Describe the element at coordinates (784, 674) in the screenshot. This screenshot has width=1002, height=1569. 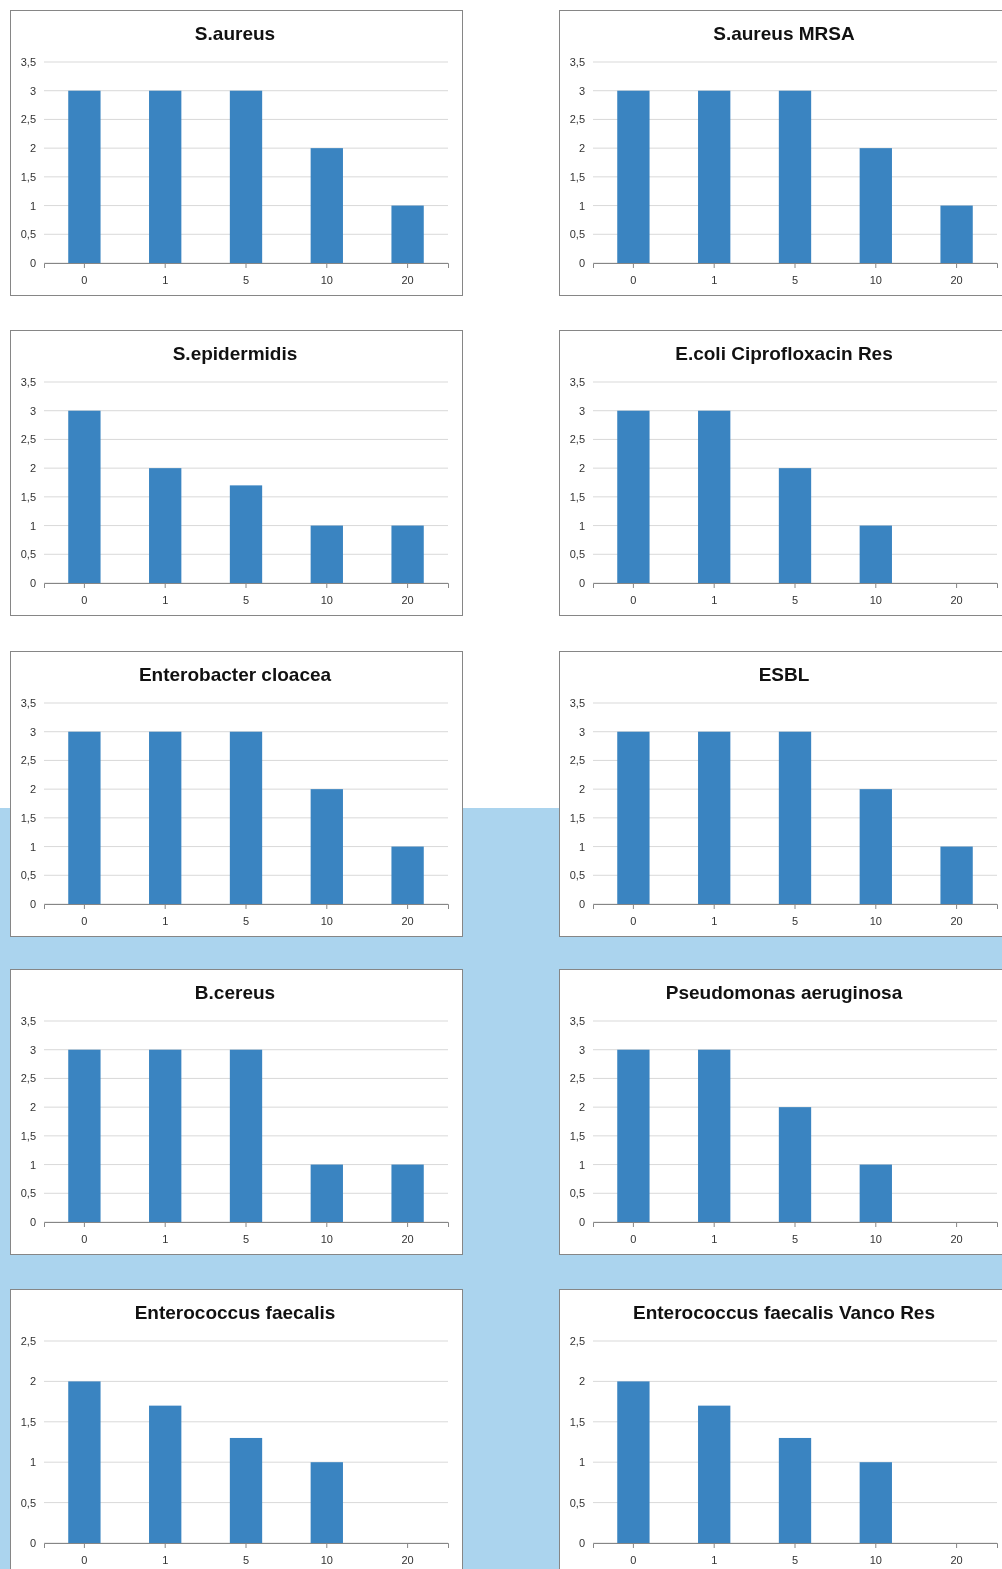
I see `chart-title: ESBL` at that location.